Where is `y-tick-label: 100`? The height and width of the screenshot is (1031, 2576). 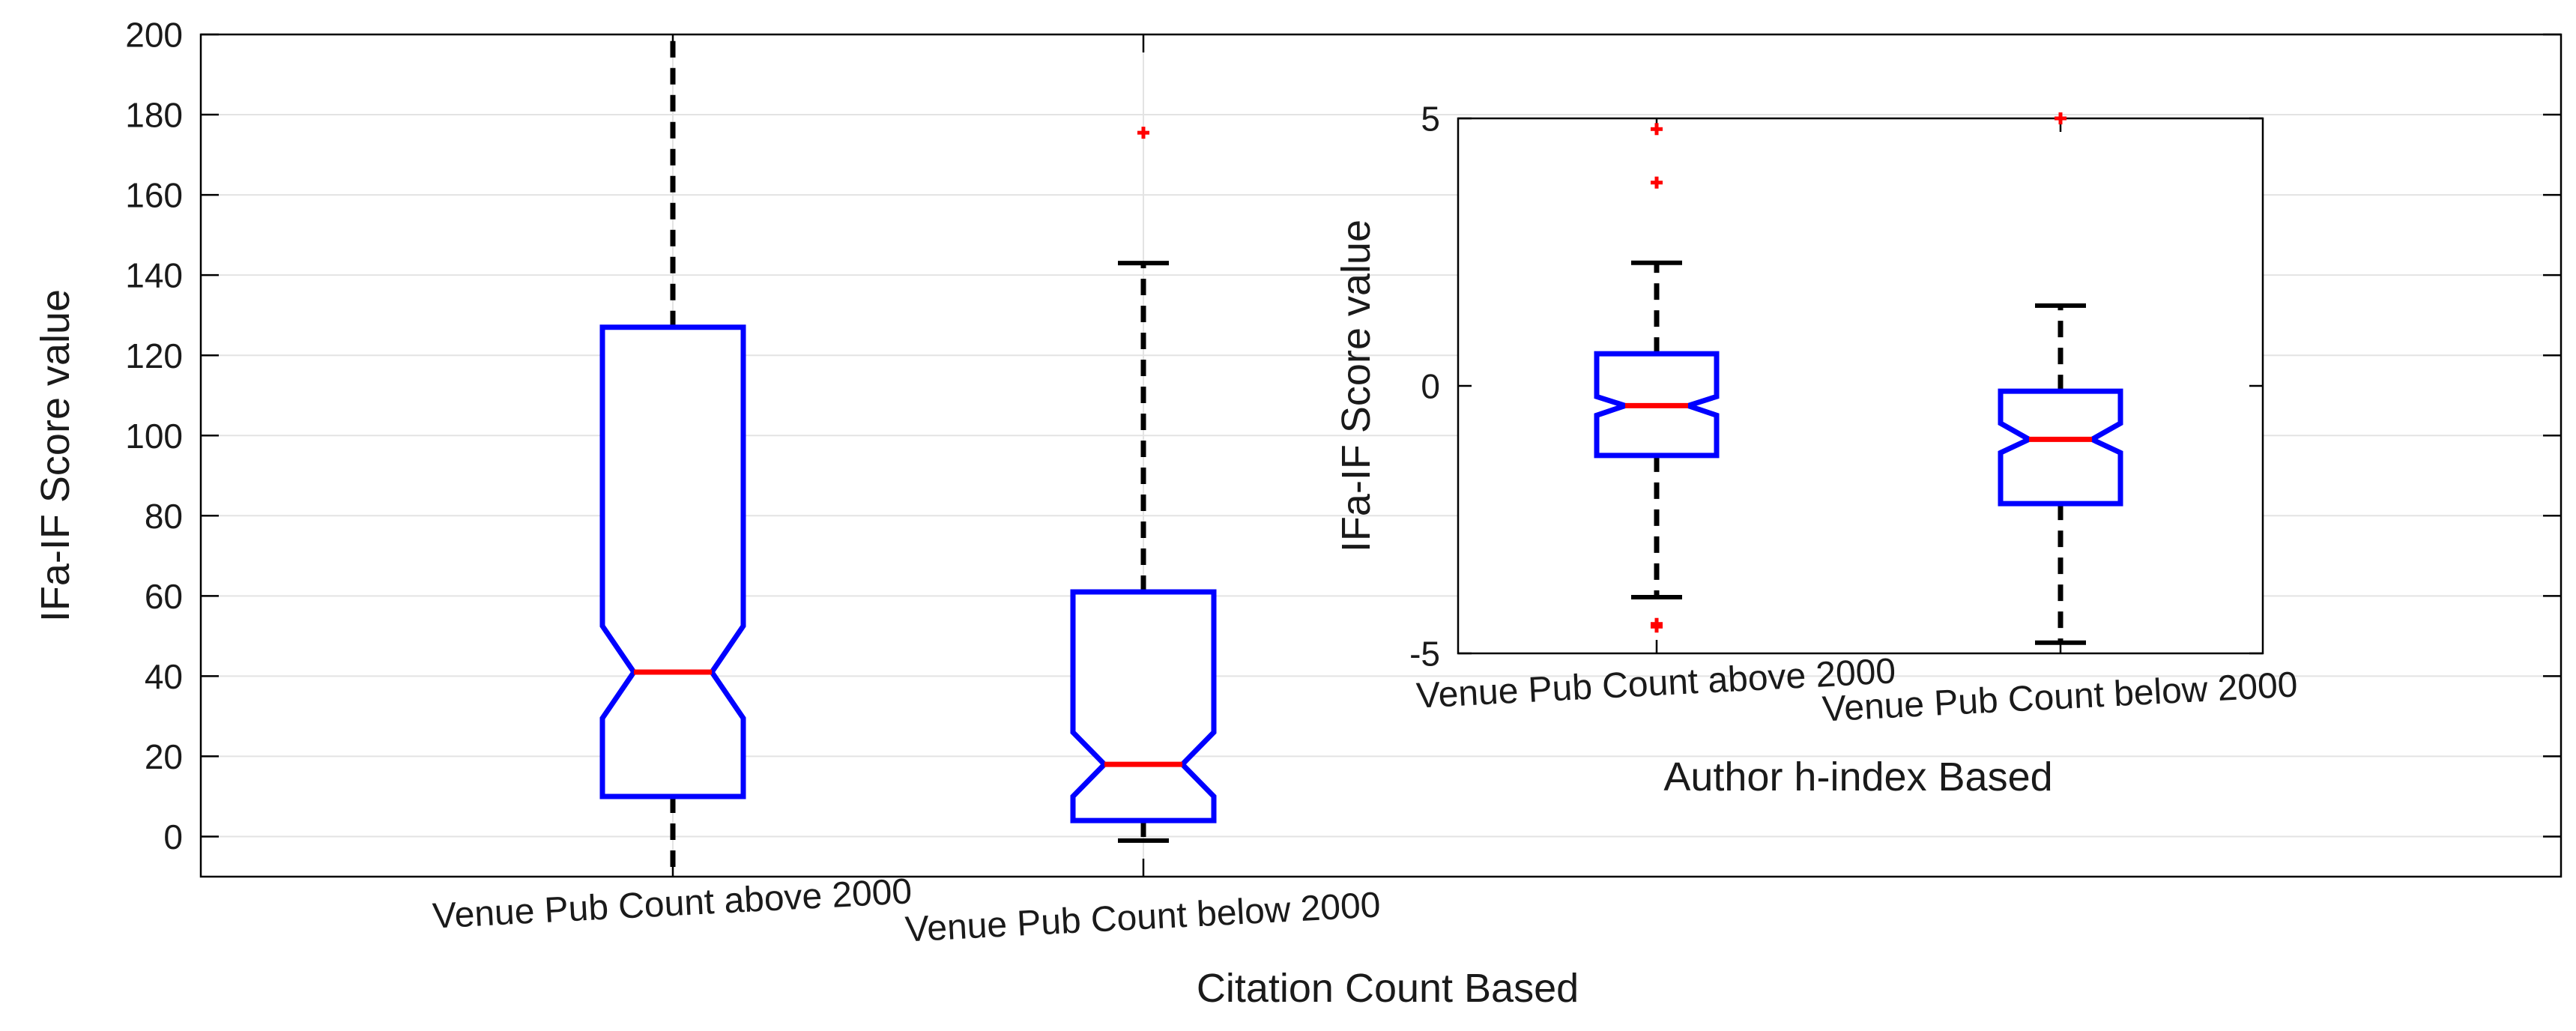 y-tick-label: 100 is located at coordinates (154, 437).